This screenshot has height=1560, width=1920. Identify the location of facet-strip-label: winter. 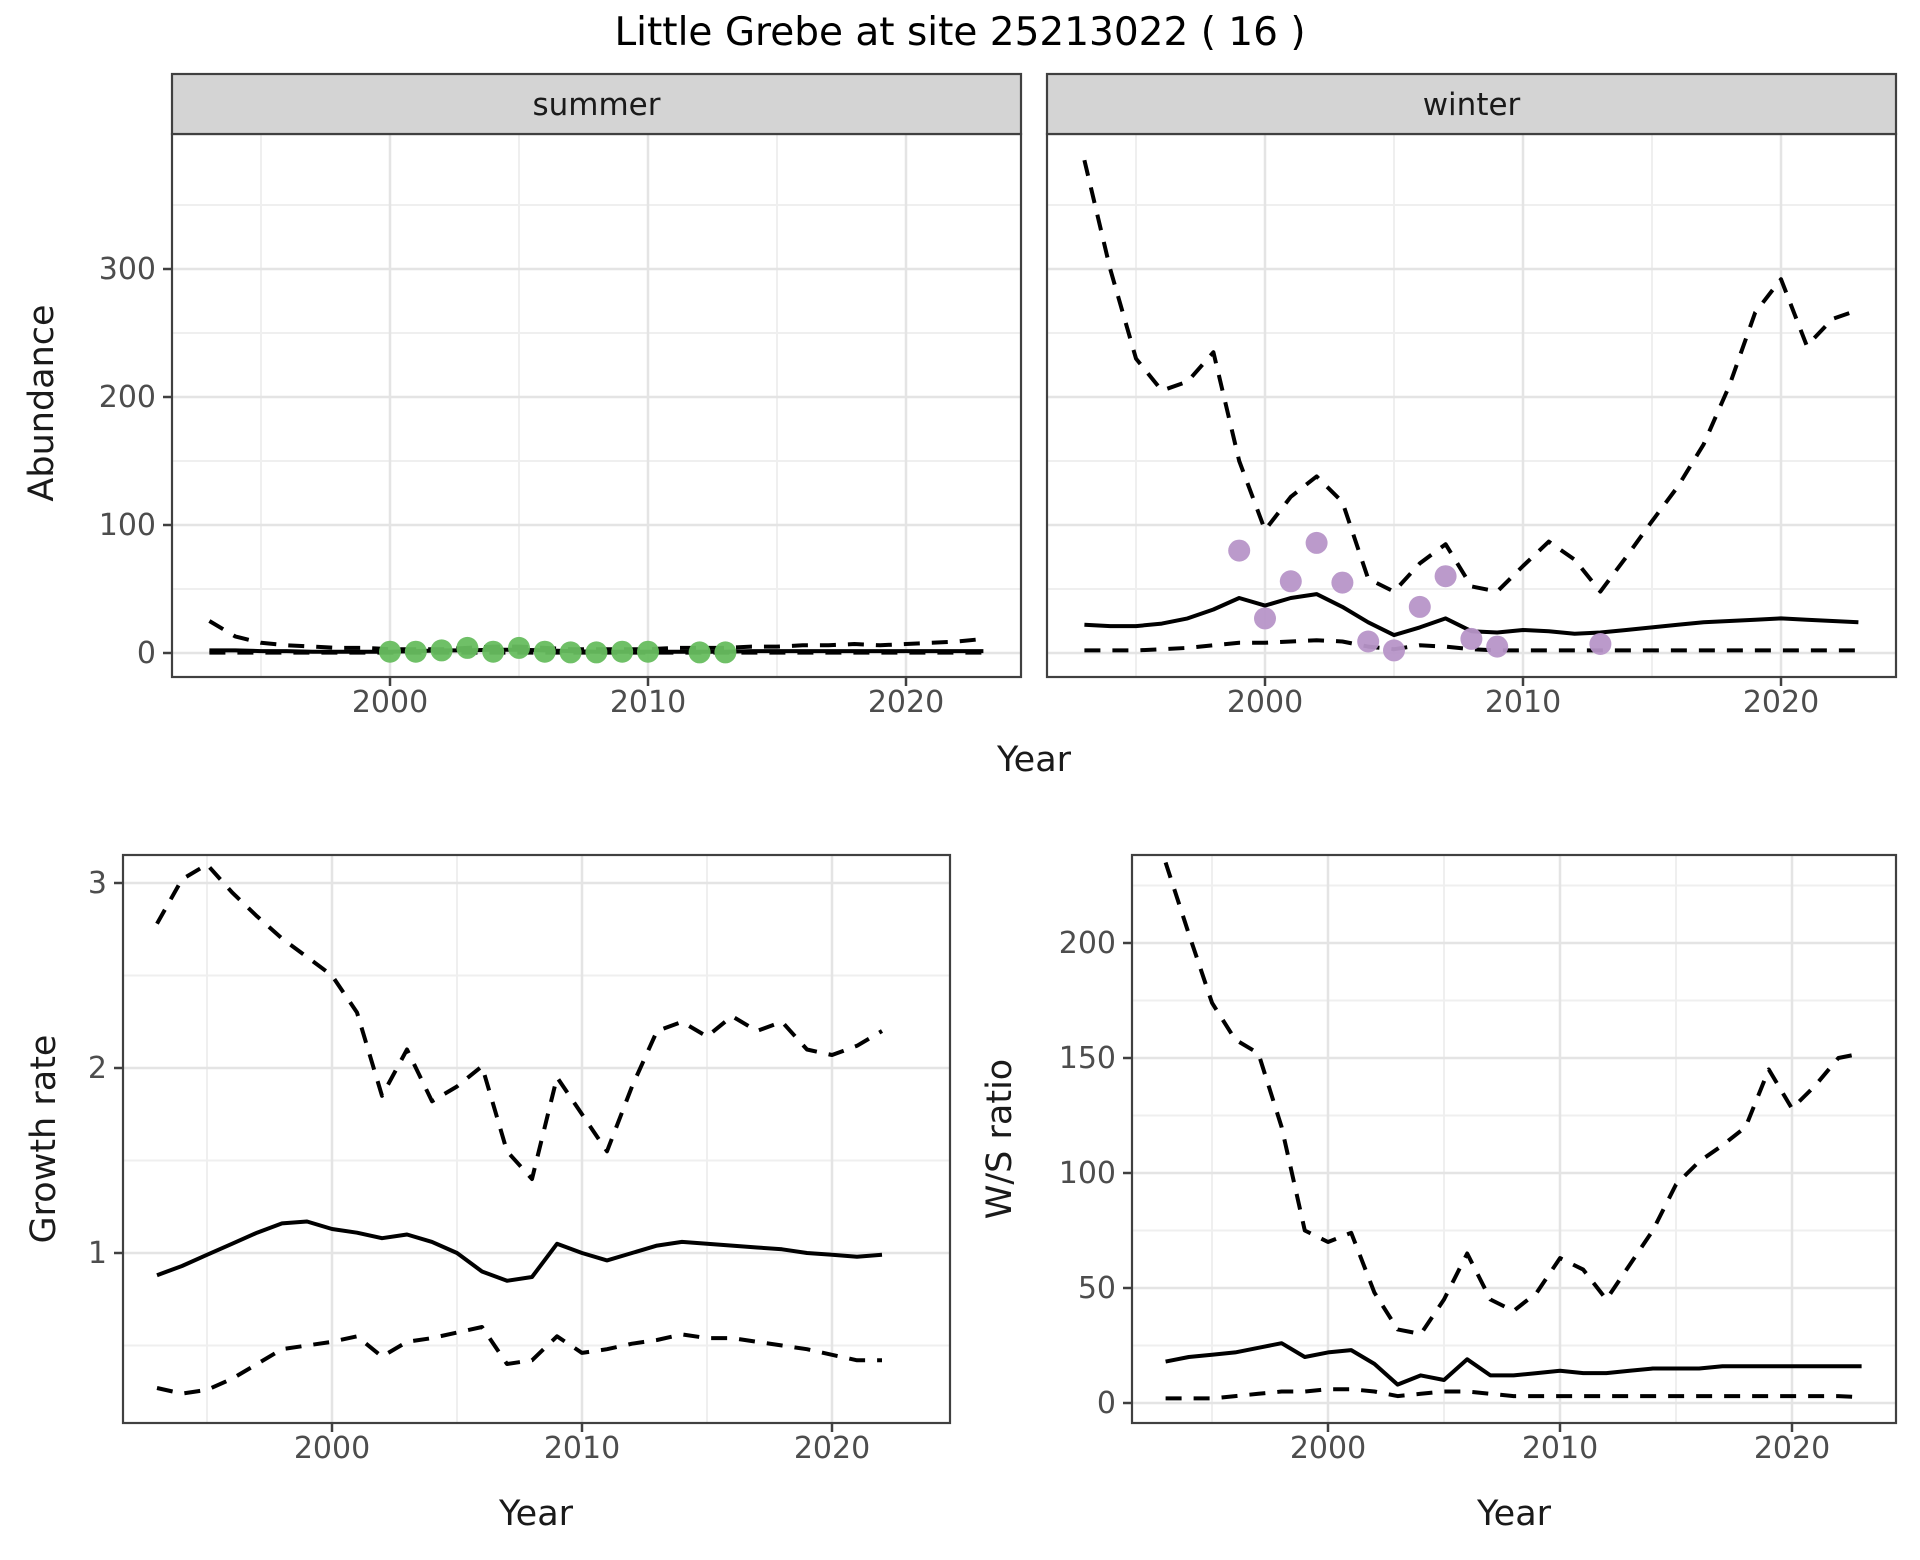
(1472, 105).